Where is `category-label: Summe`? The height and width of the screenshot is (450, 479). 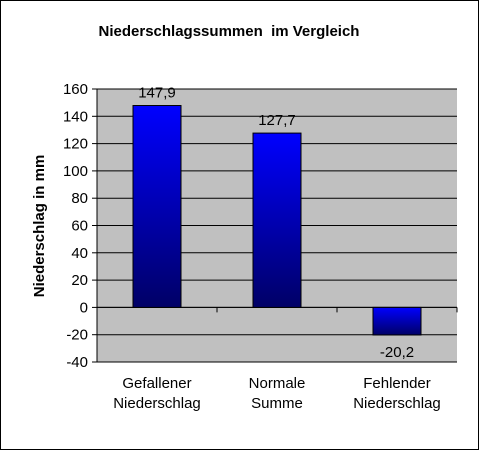
category-label: Summe is located at coordinates (277, 403).